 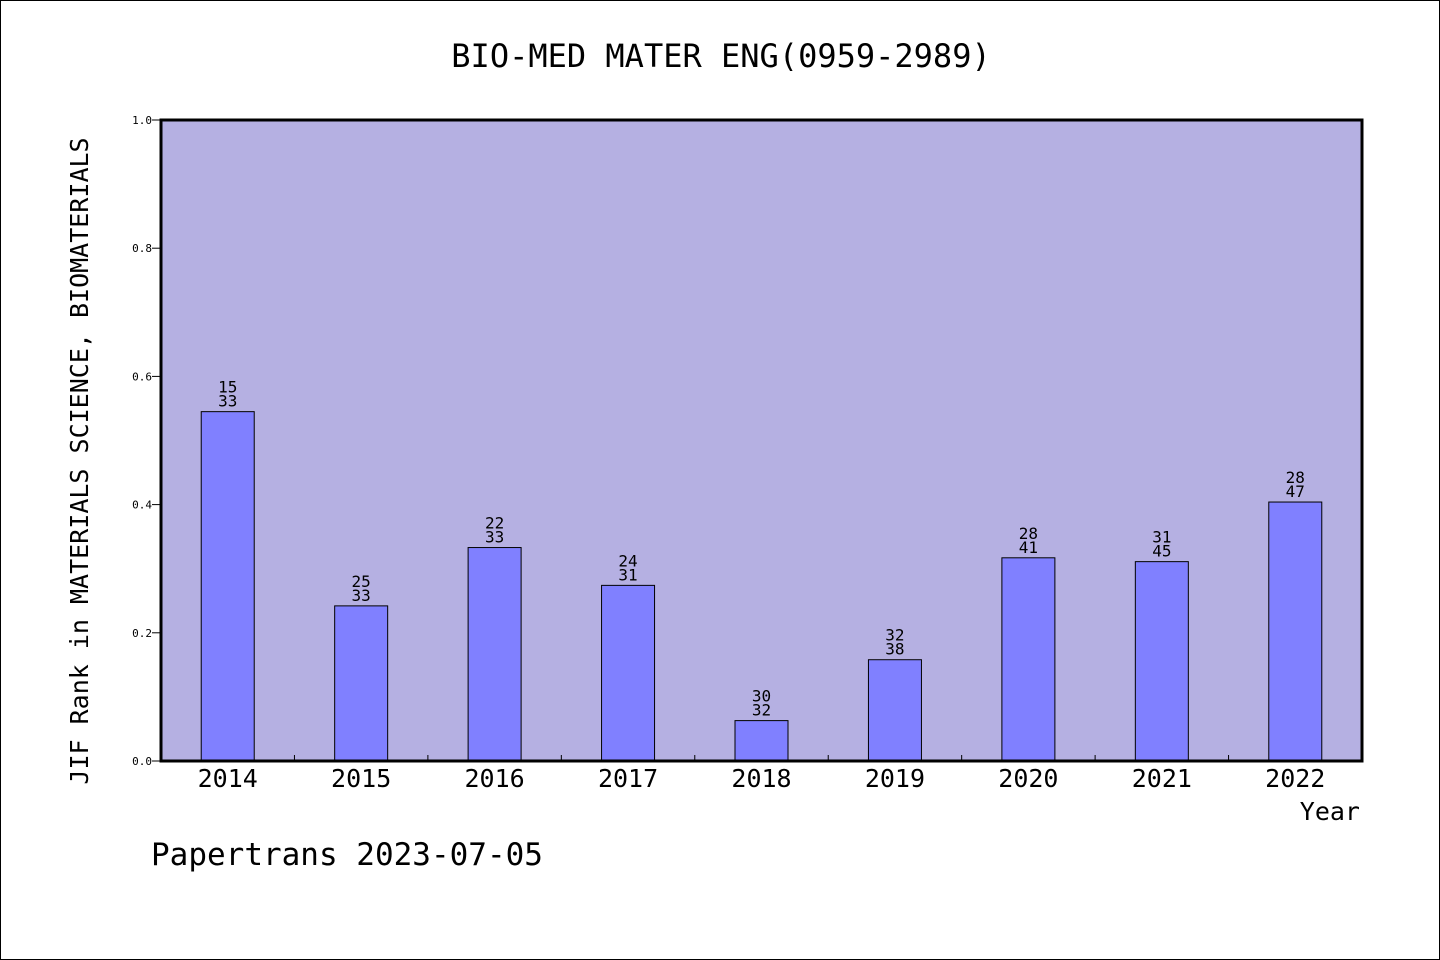 I want to click on bar-total-label-2019: 38, so click(x=894, y=649).